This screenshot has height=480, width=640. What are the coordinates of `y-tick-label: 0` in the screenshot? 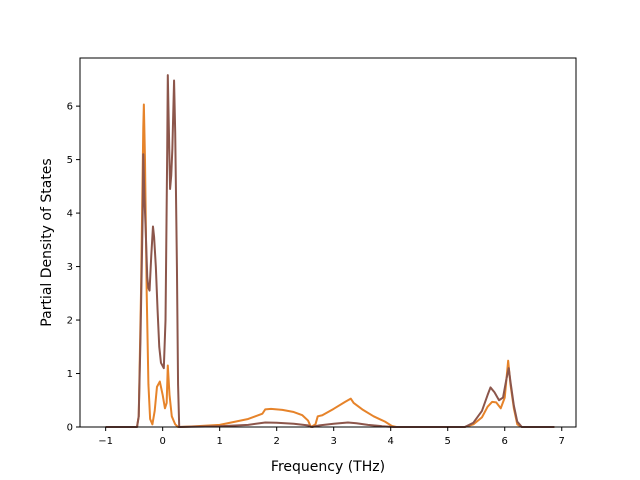 It's located at (70, 428).